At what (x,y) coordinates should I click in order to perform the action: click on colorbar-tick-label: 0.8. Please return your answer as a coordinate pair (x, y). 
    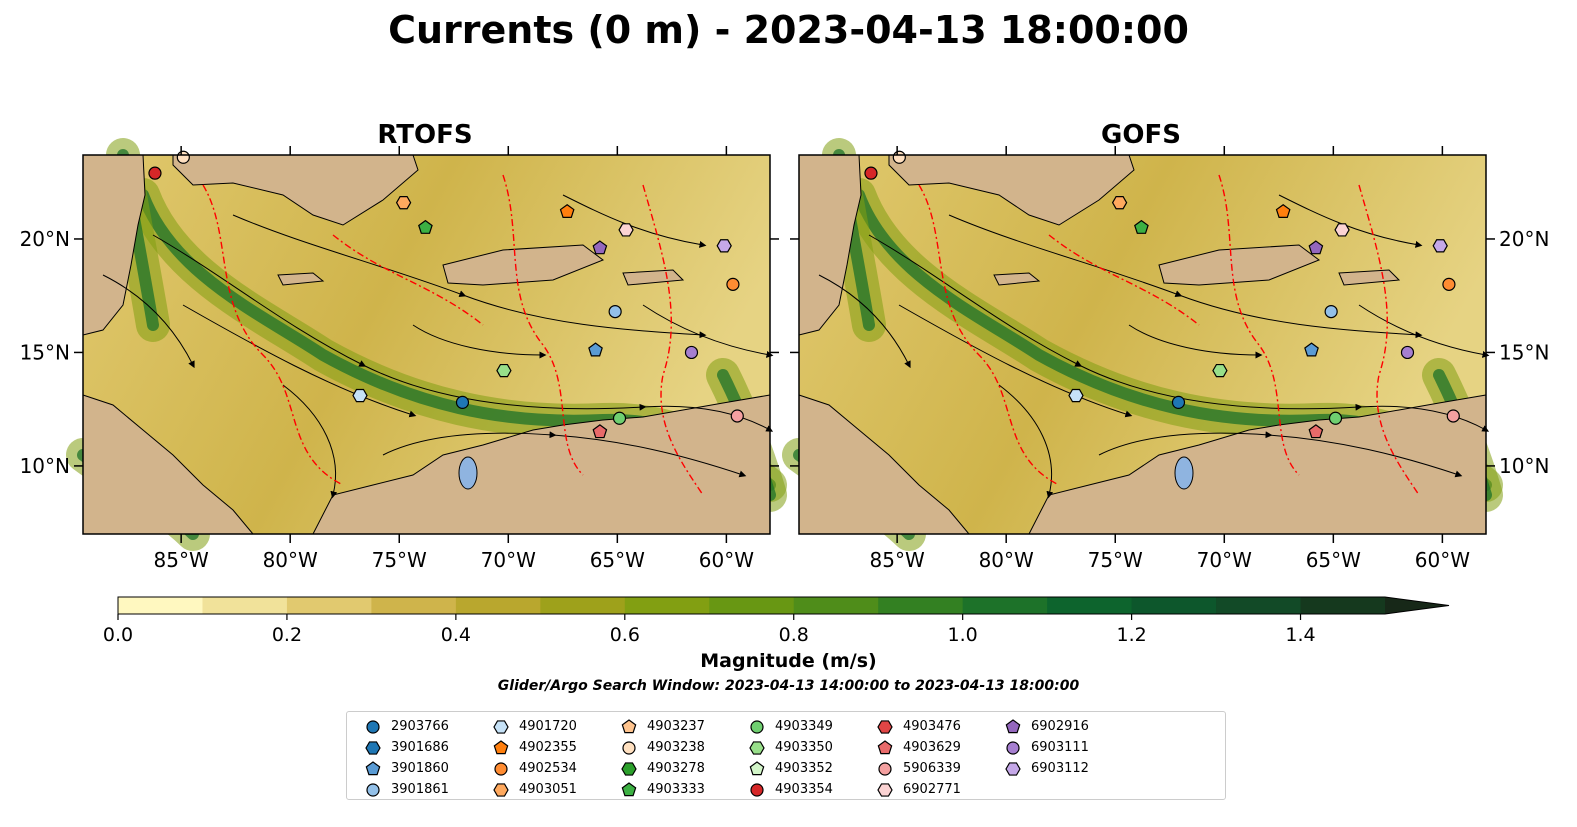
    Looking at the image, I should click on (794, 635).